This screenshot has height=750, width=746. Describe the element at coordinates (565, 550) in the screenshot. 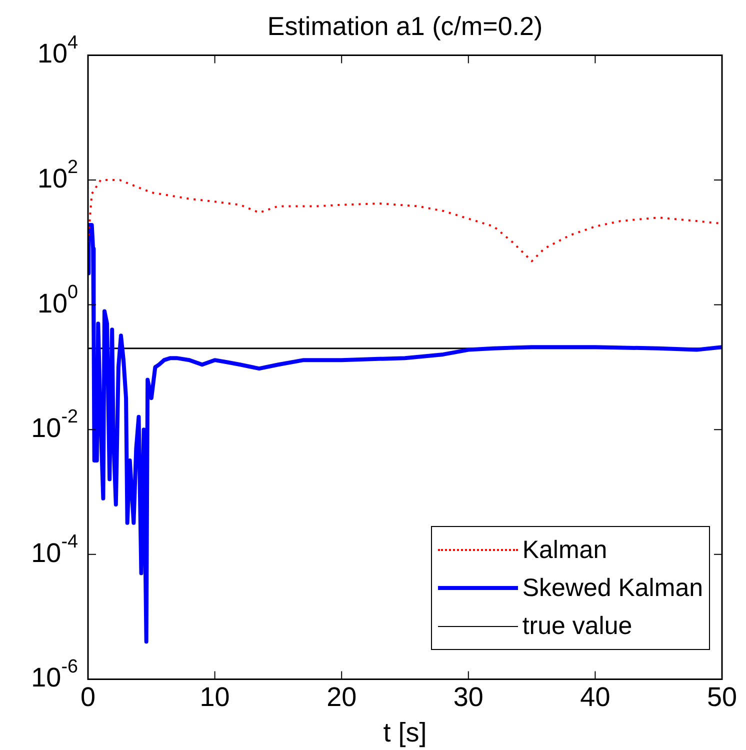

I see `legend-label: Kalman` at that location.